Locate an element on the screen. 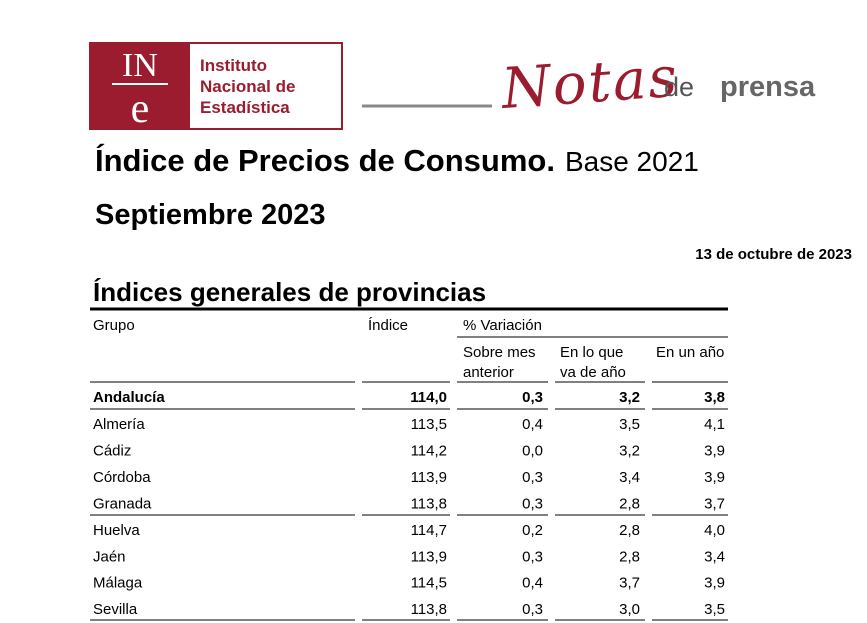 This screenshot has width=867, height=623. section-title: Índices generales de provincias is located at coordinates (289, 292).